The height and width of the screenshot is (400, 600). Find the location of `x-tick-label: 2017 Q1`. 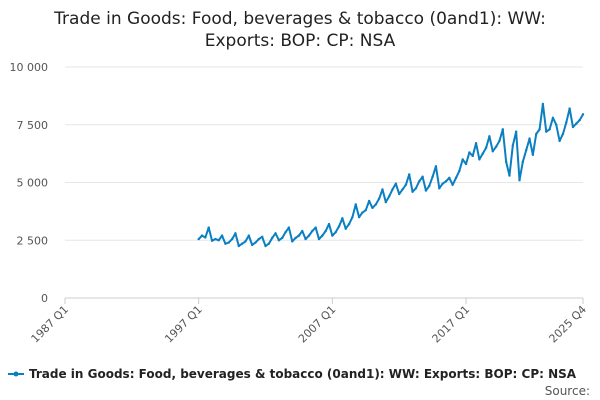

x-tick-label: 2017 Q1 is located at coordinates (451, 324).